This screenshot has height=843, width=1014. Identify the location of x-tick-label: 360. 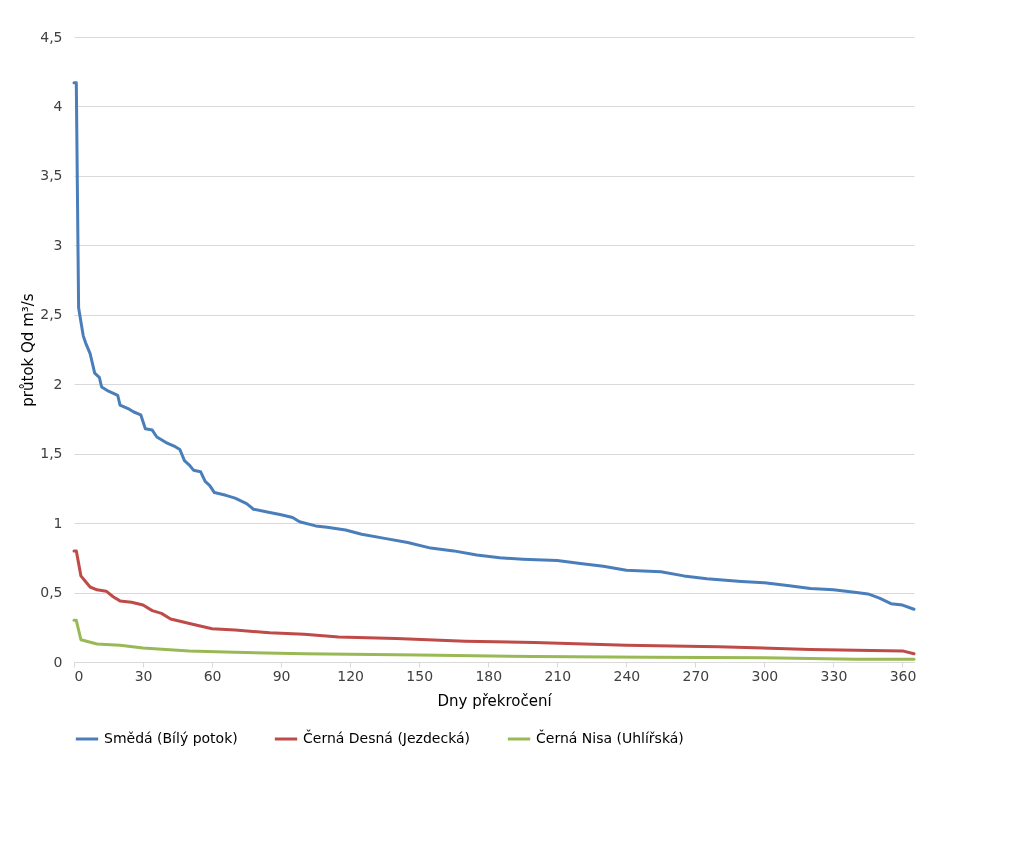
(903, 675).